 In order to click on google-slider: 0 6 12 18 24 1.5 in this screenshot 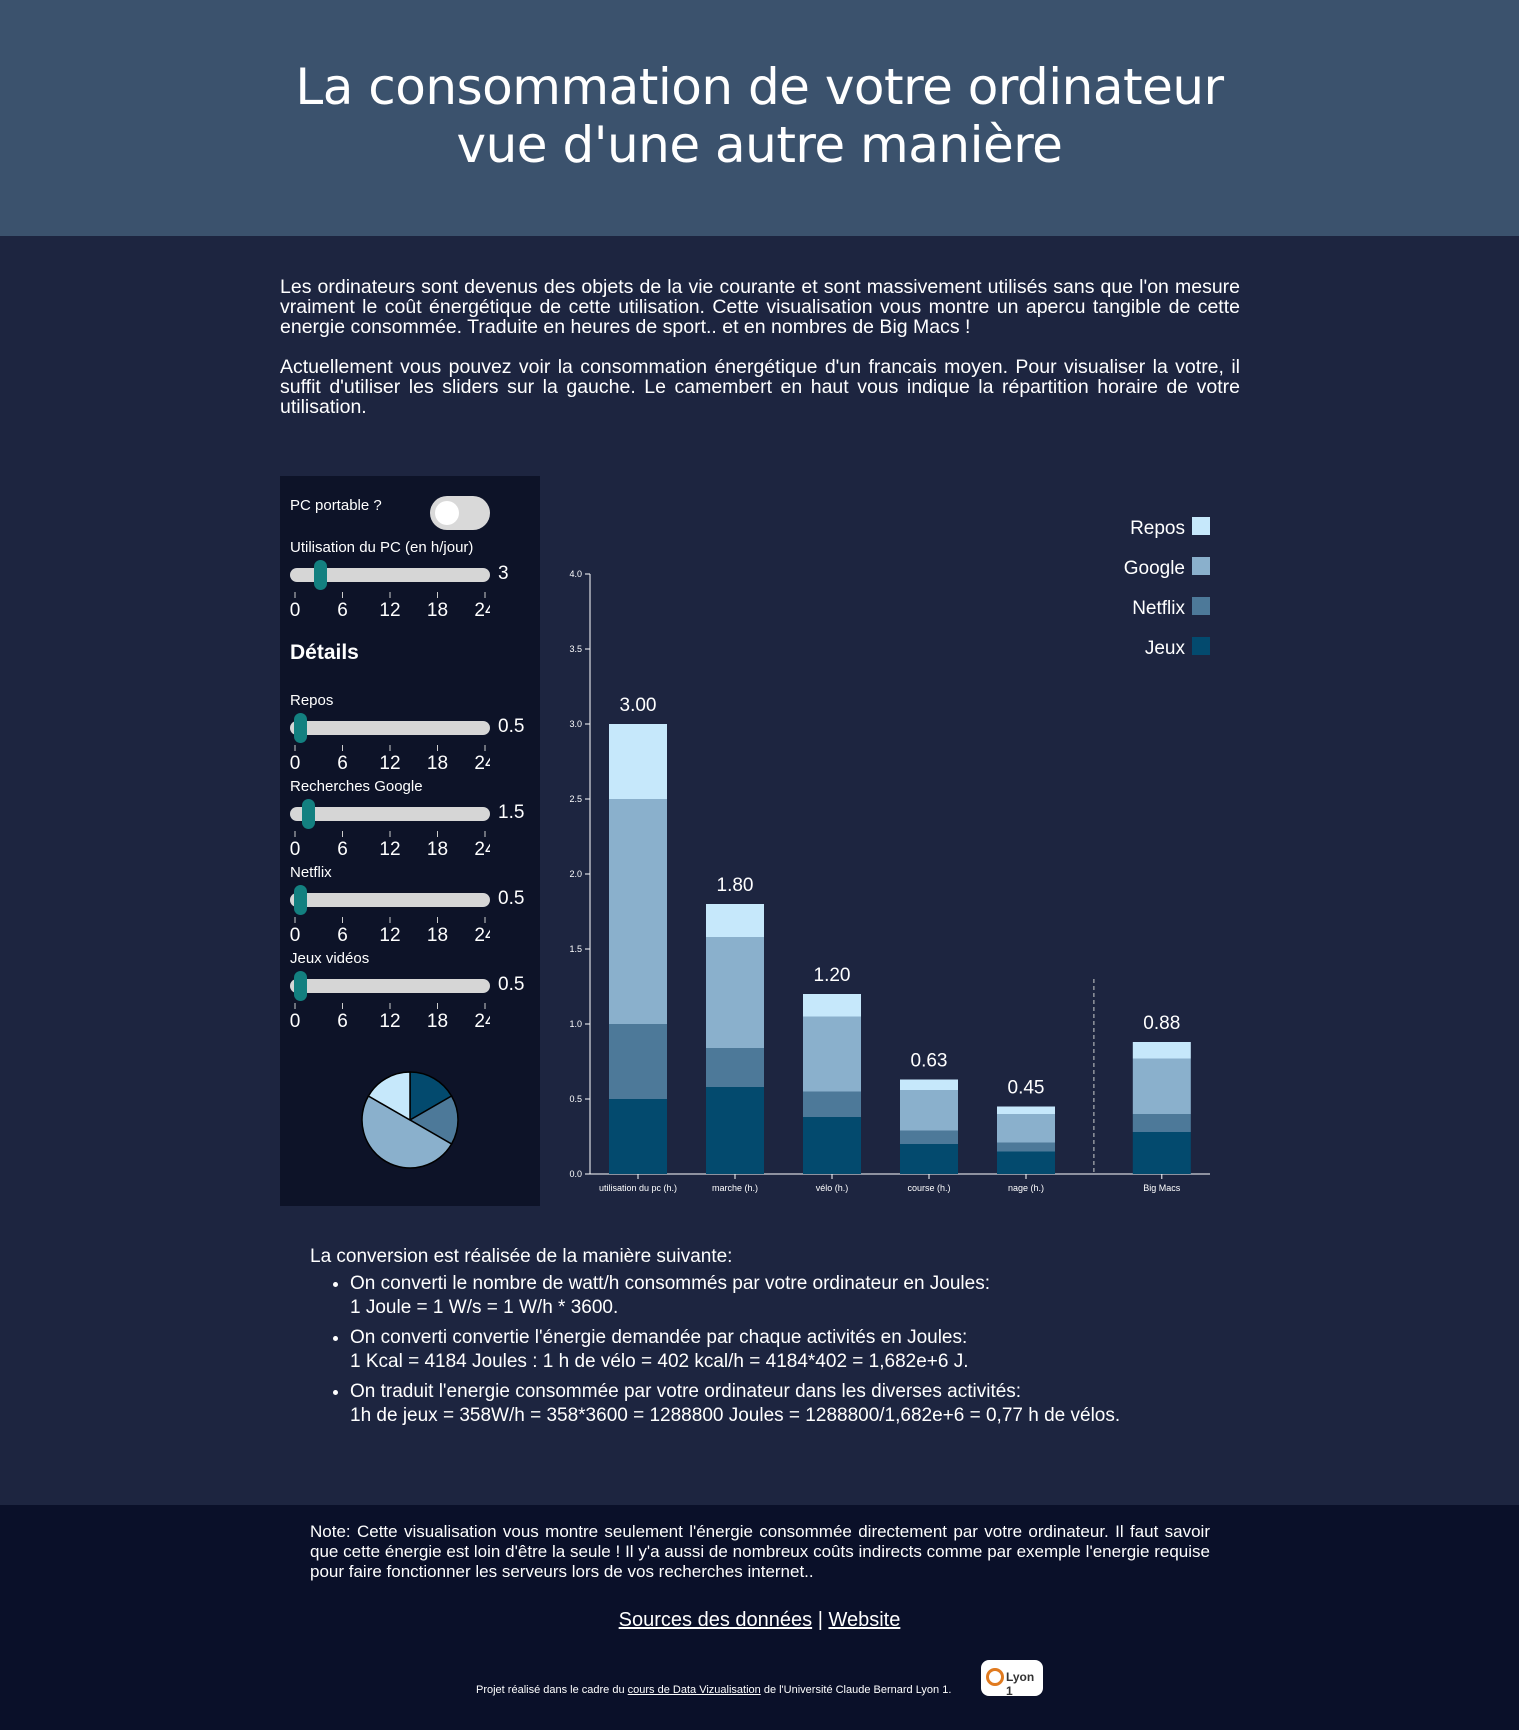, I will do `click(407, 829)`.